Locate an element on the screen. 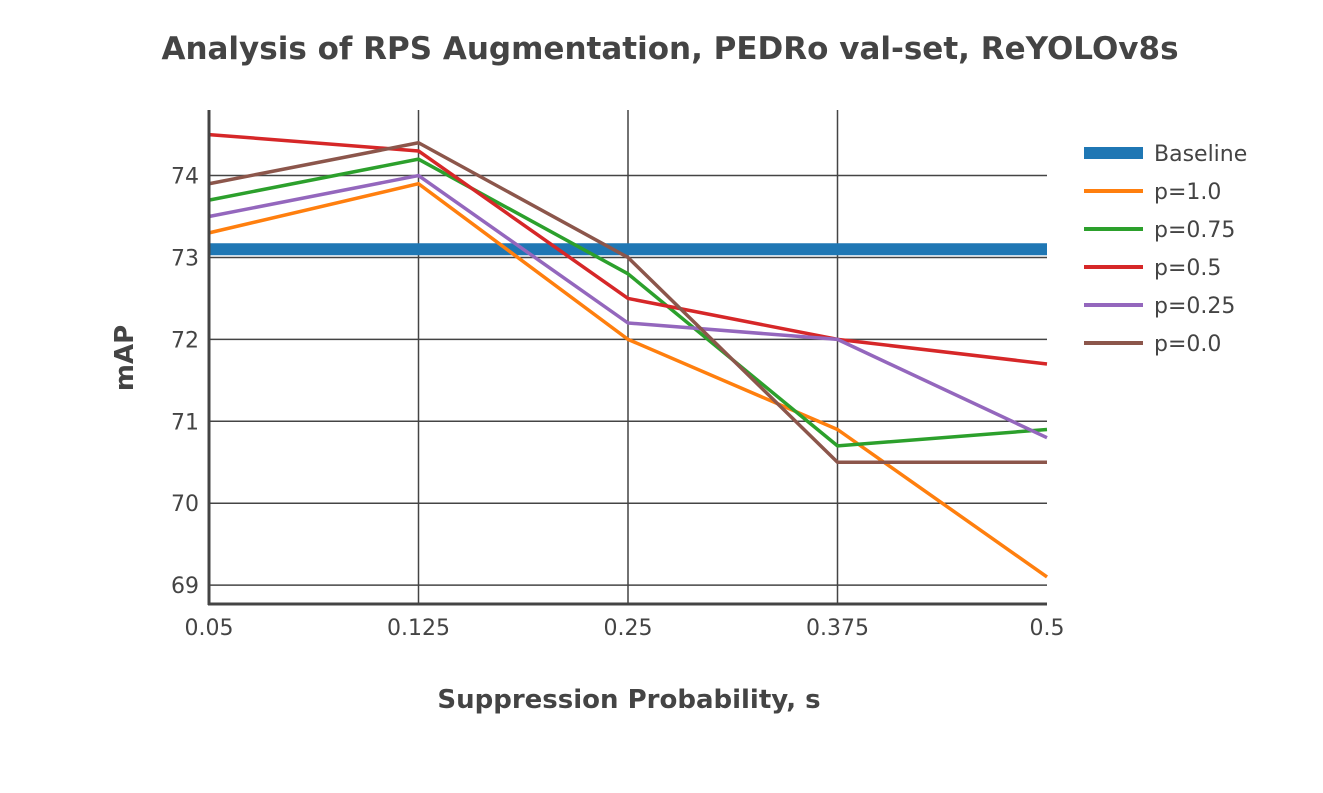 The image size is (1323, 793). y-tick-label: 72 is located at coordinates (185, 340).